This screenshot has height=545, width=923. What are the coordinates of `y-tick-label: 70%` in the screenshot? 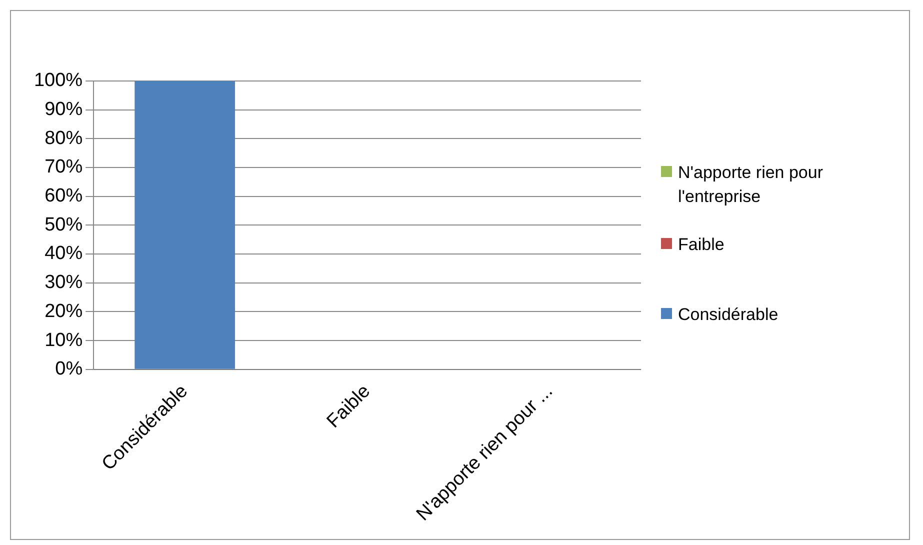 It's located at (63, 167).